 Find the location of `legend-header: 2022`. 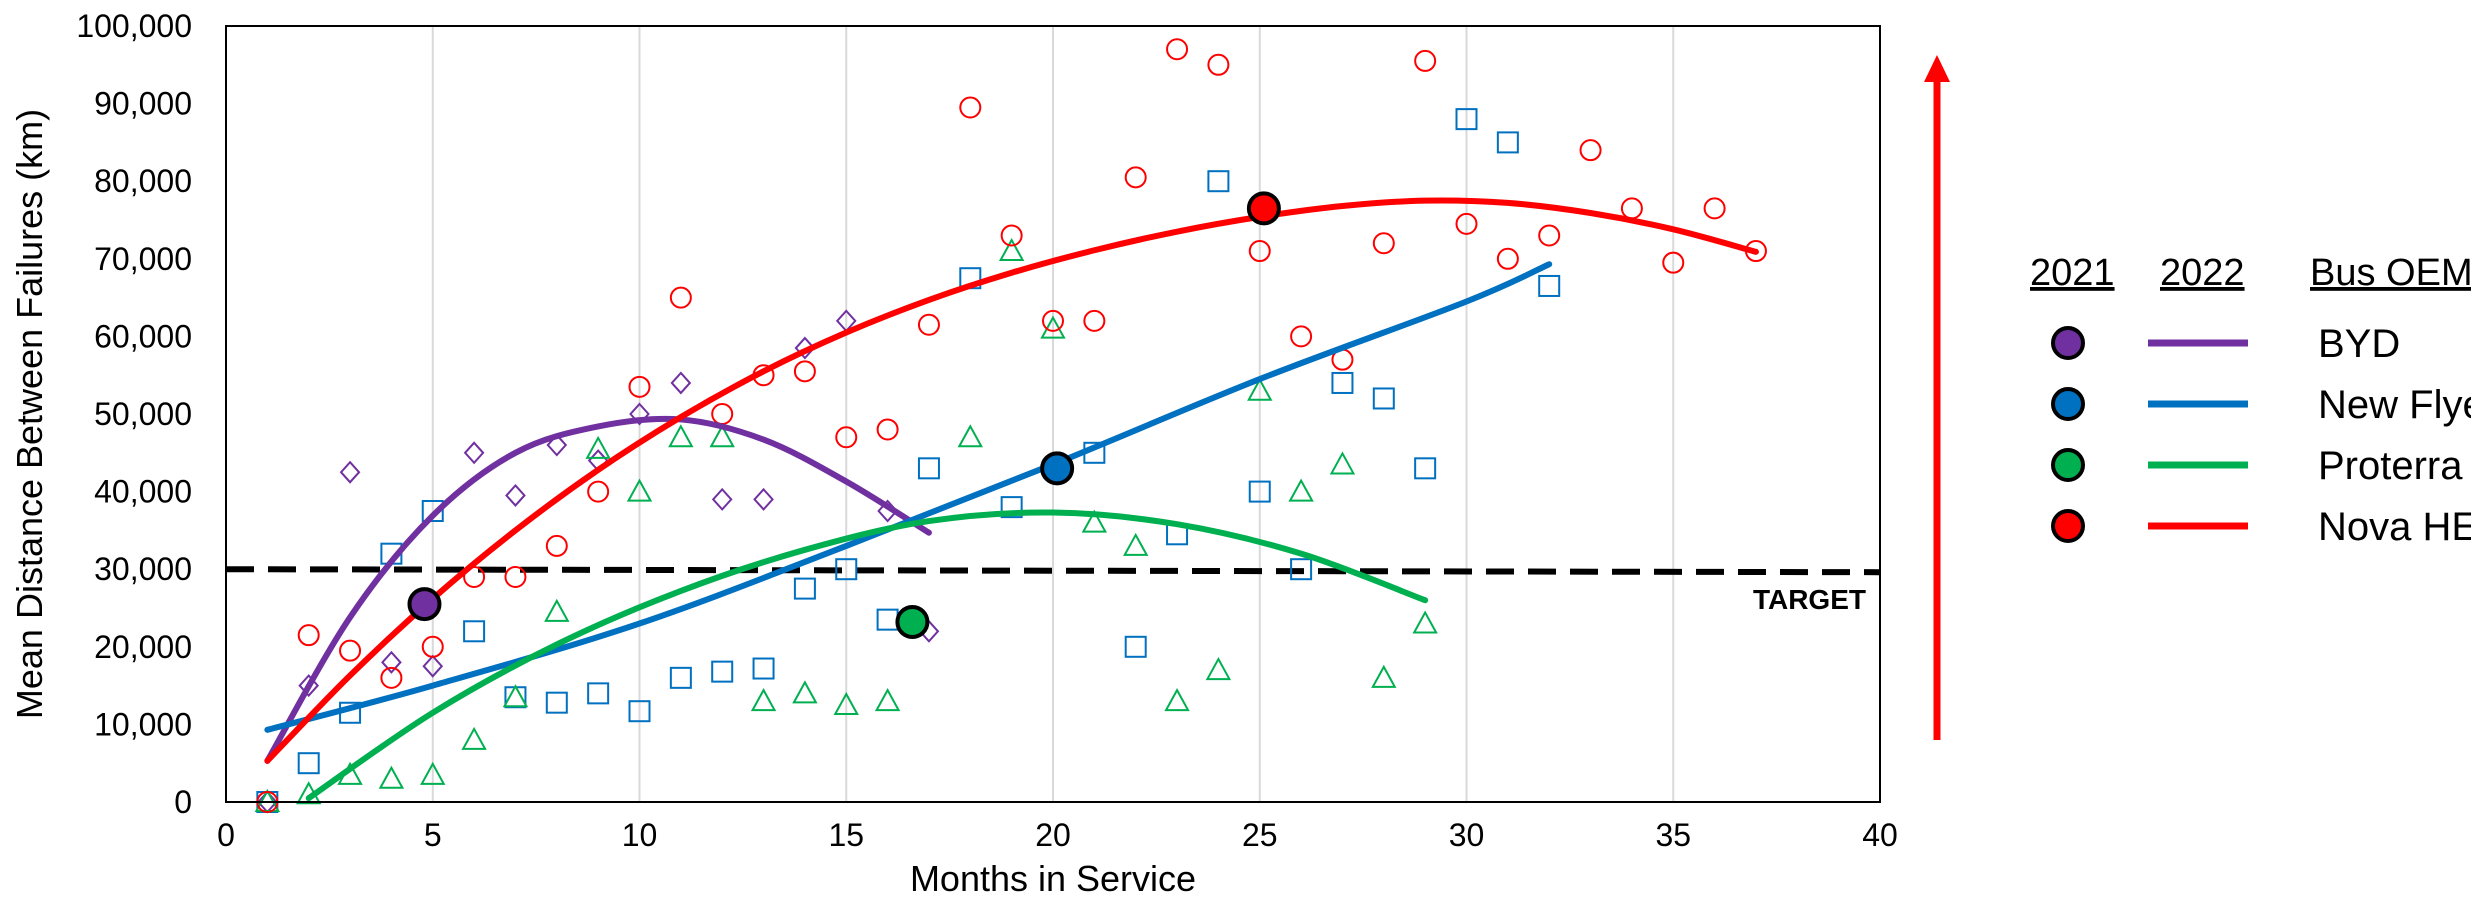

legend-header: 2022 is located at coordinates (2202, 273).